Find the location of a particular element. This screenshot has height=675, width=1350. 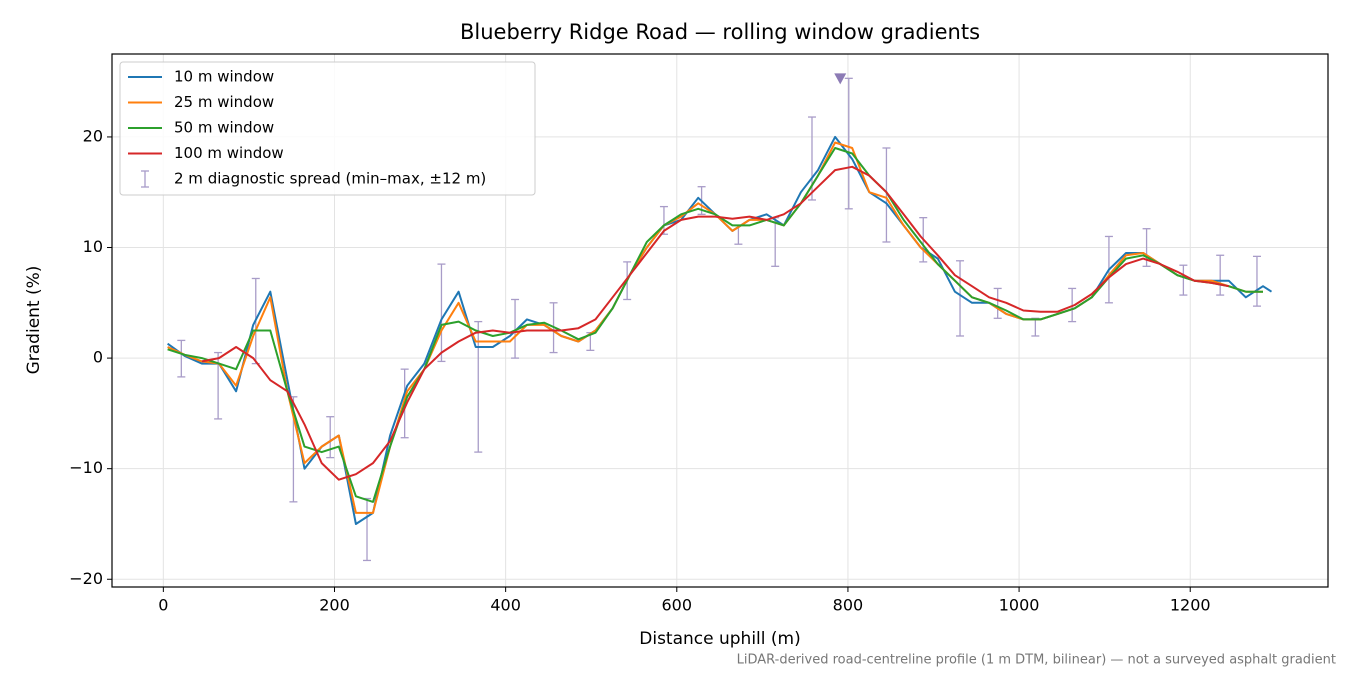

legend-box is located at coordinates (327, 128).